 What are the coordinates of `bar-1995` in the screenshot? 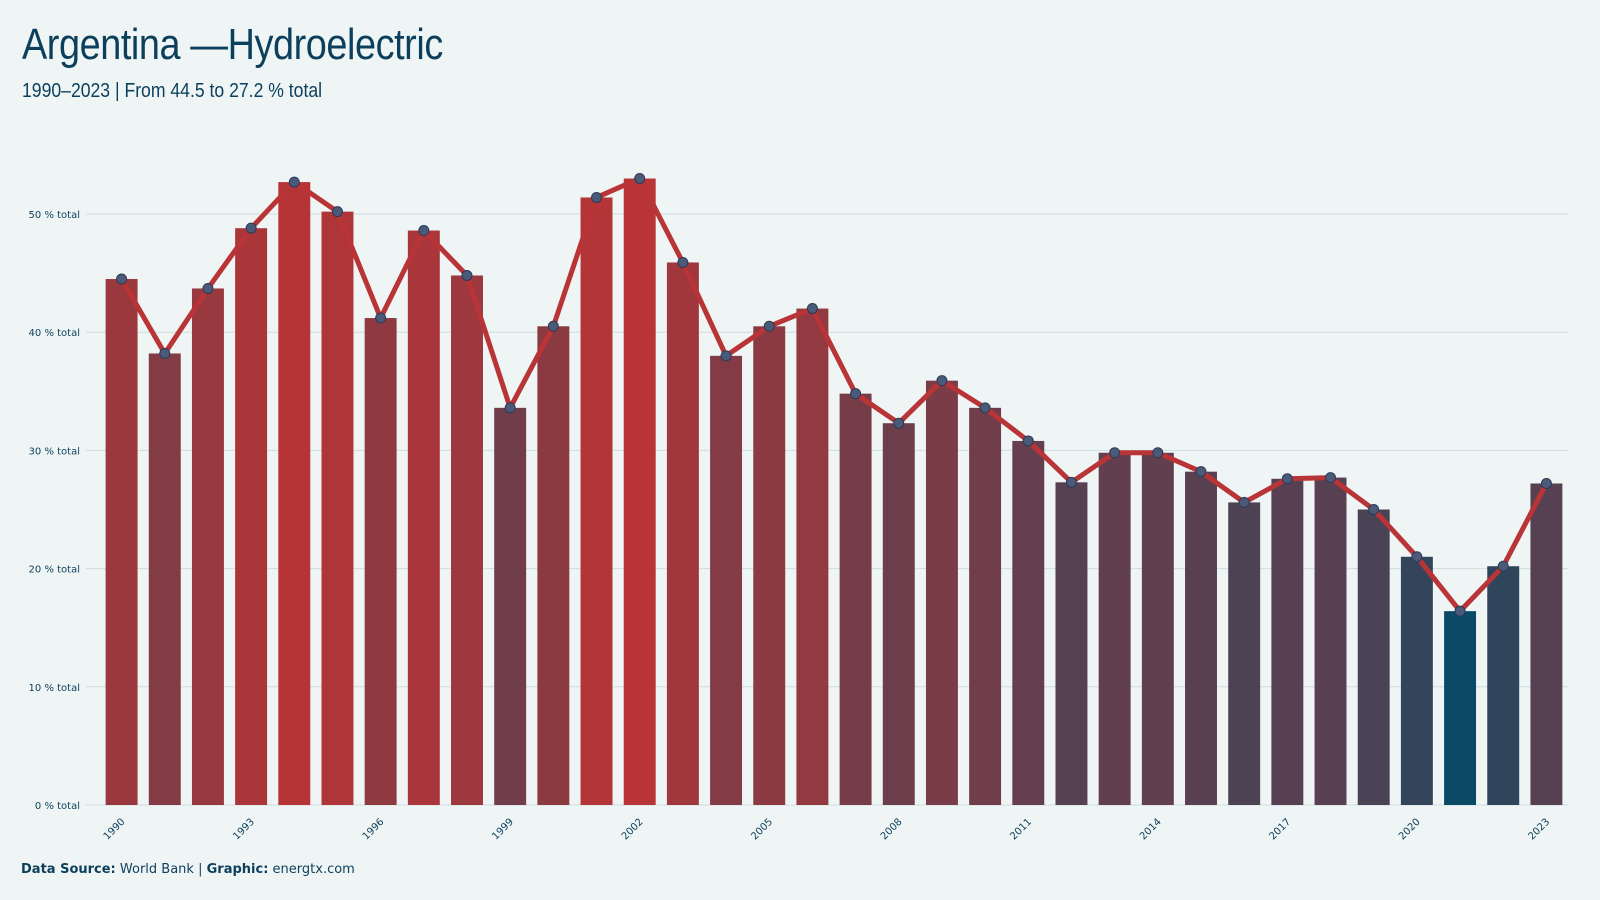 It's located at (337, 508).